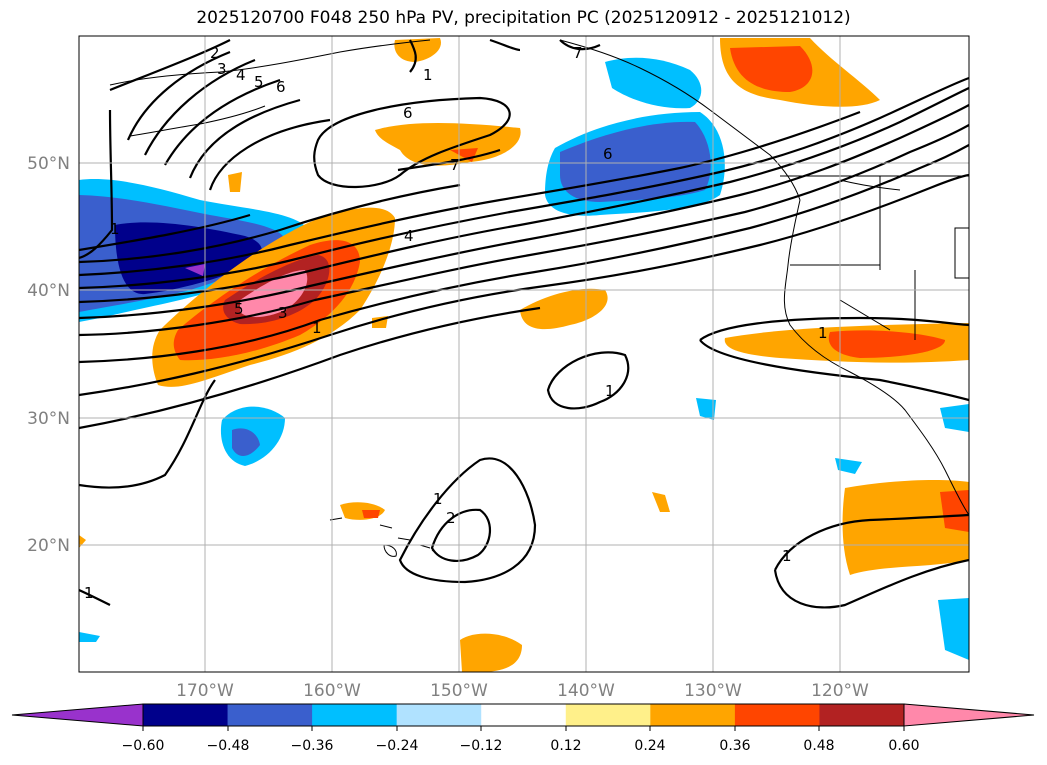  Describe the element at coordinates (312, 746) in the screenshot. I see `colorbar-tick-label: −0.36` at that location.